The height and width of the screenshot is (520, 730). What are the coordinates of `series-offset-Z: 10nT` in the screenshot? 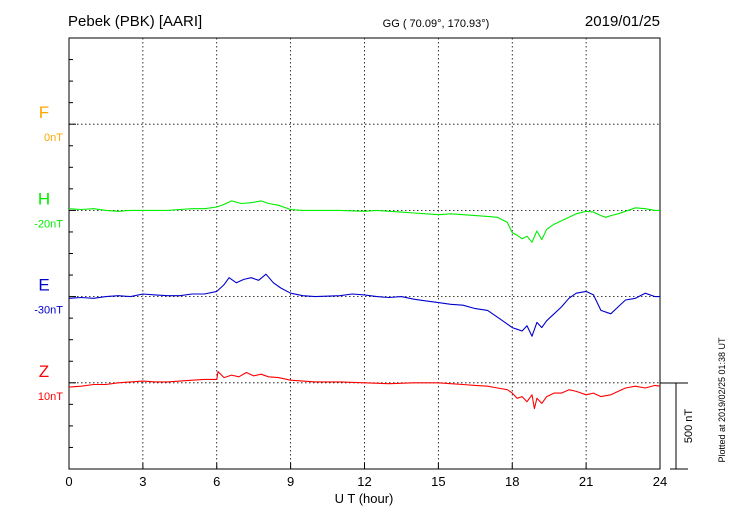 It's located at (50, 397).